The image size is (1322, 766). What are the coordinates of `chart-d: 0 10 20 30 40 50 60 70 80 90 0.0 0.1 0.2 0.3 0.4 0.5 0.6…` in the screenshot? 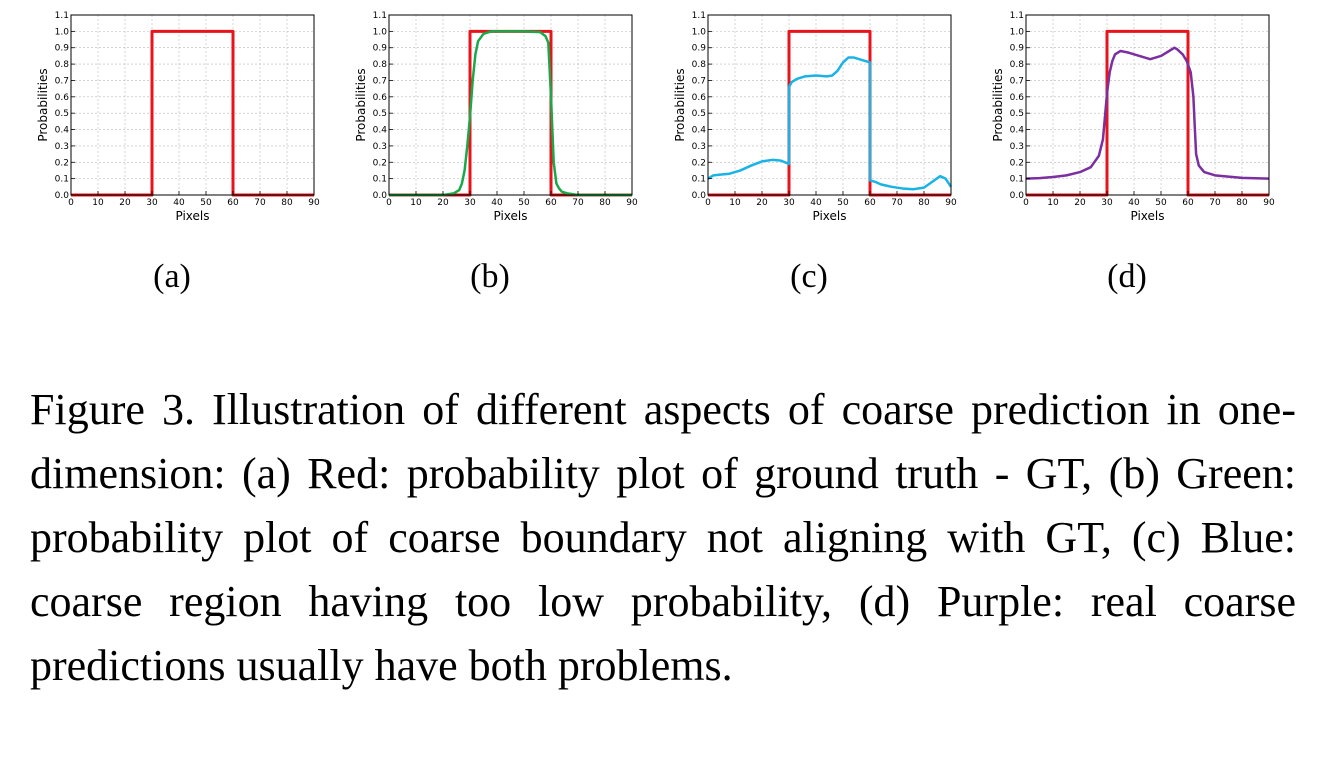 It's located at (1133, 117).